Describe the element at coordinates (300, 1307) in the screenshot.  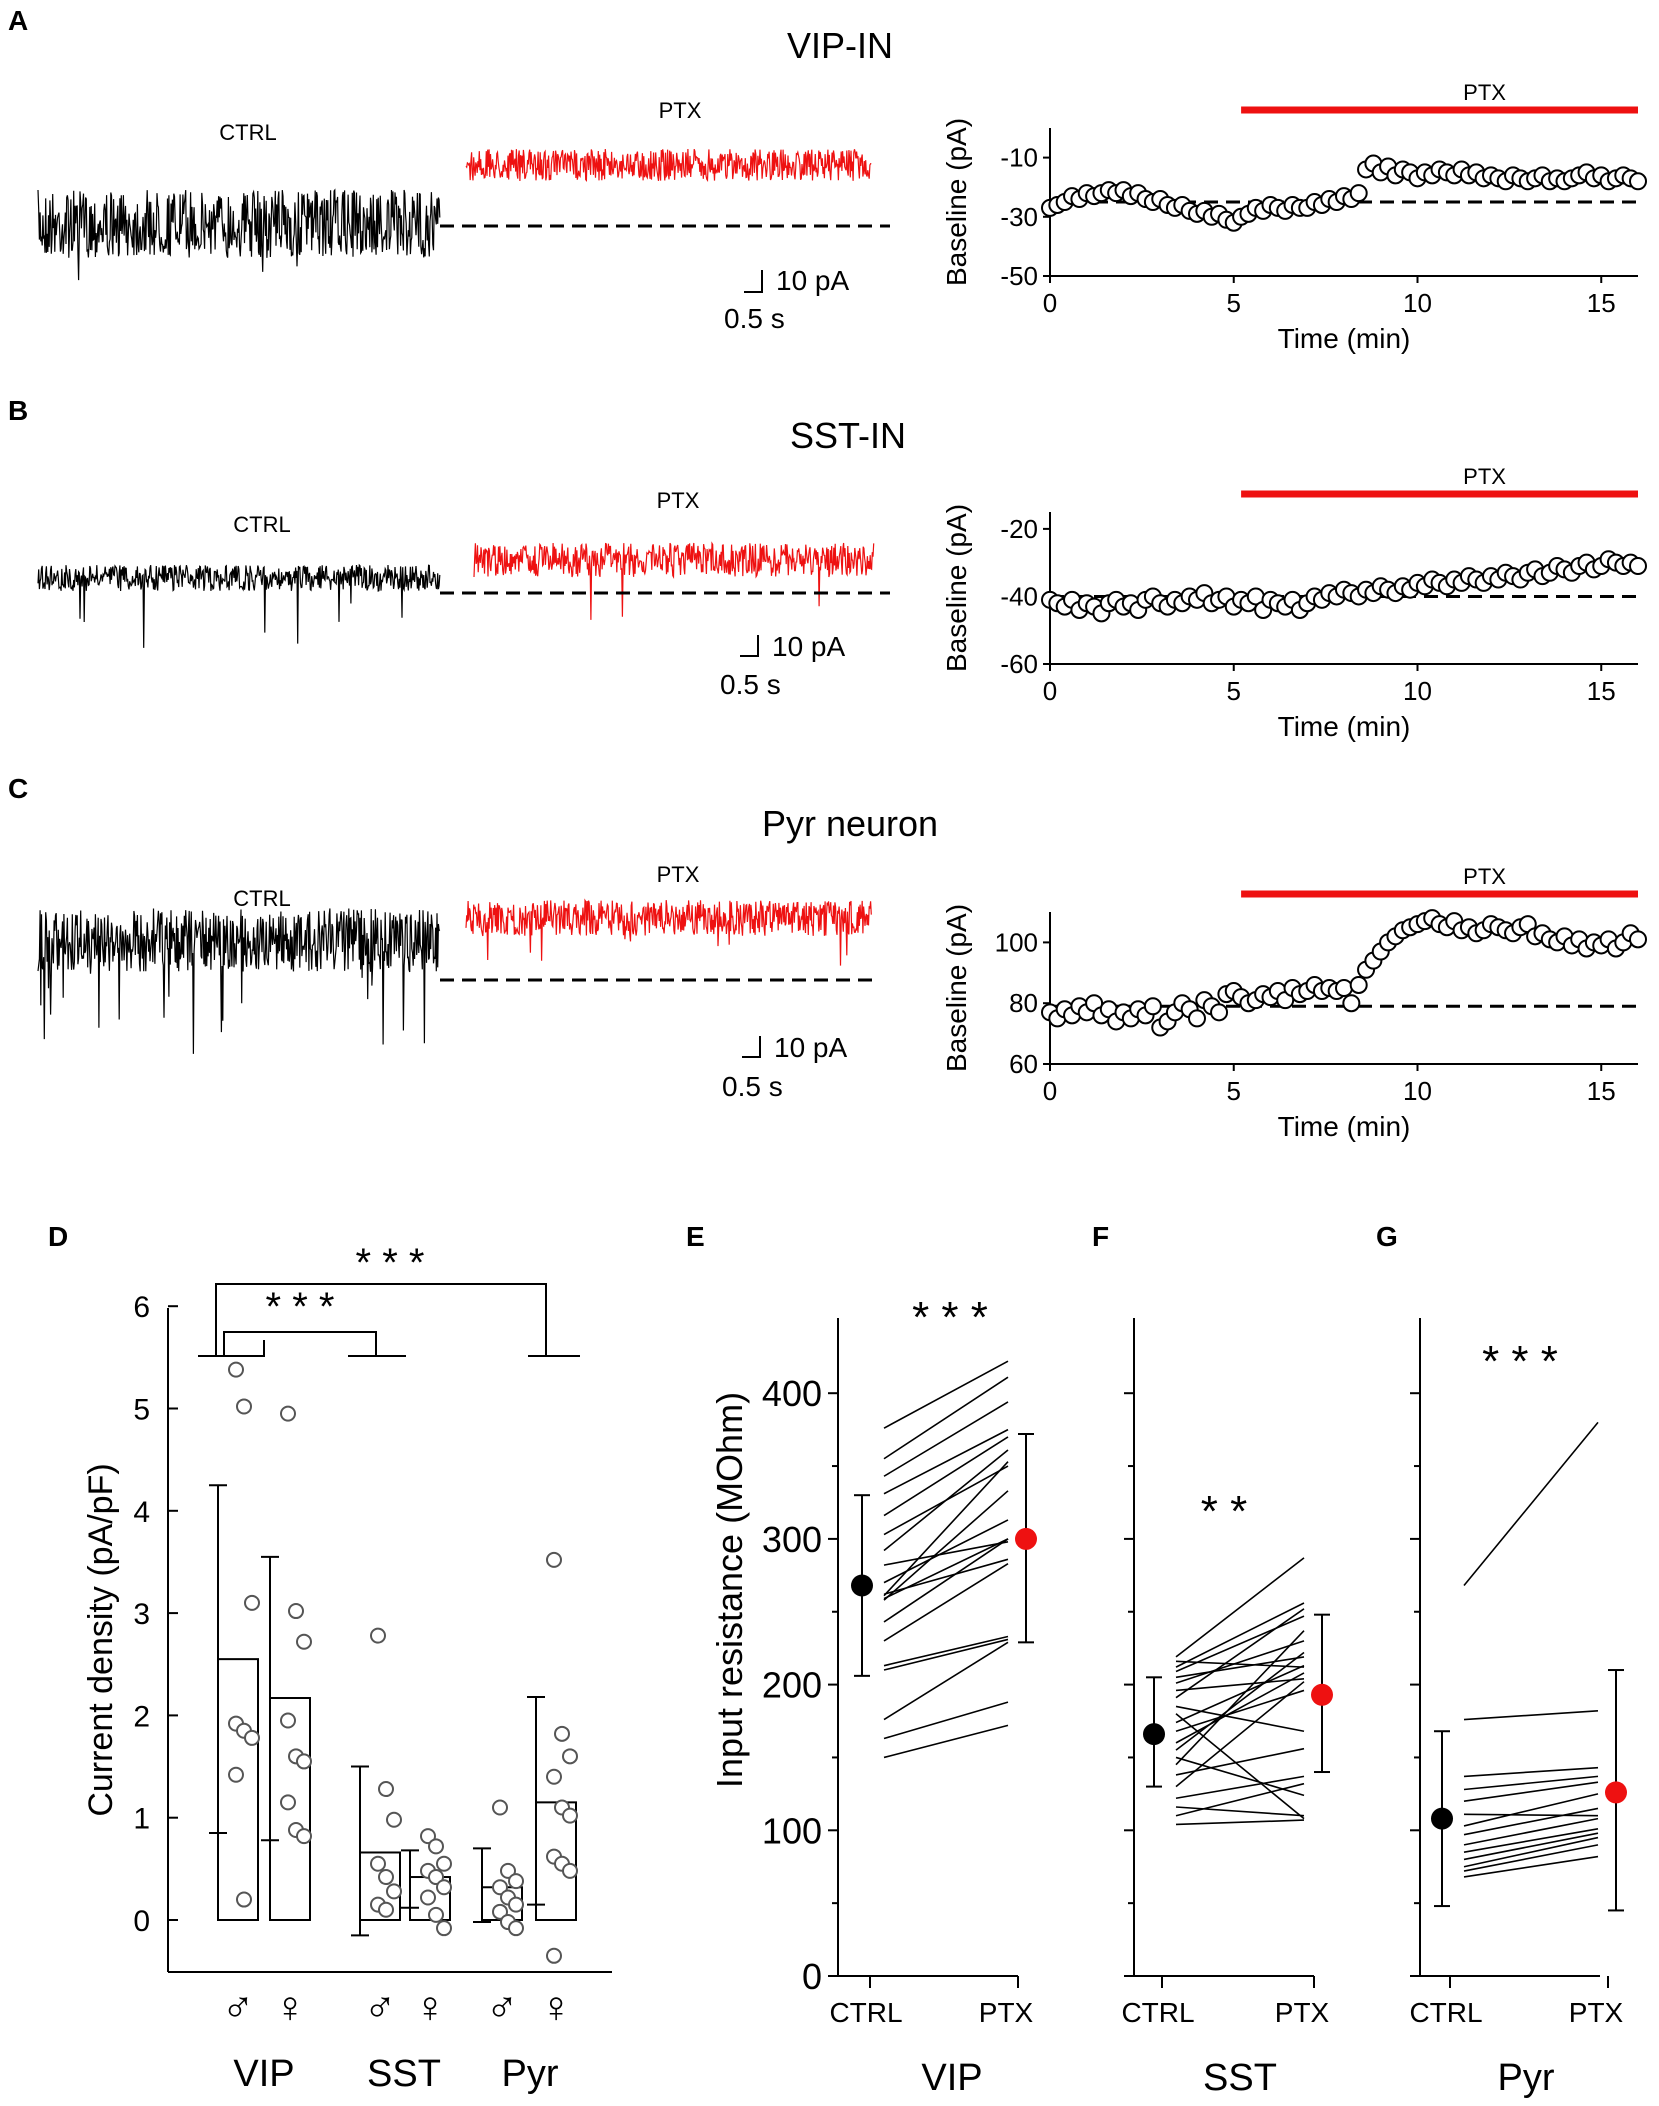
I see `significance-stars: * * *` at that location.